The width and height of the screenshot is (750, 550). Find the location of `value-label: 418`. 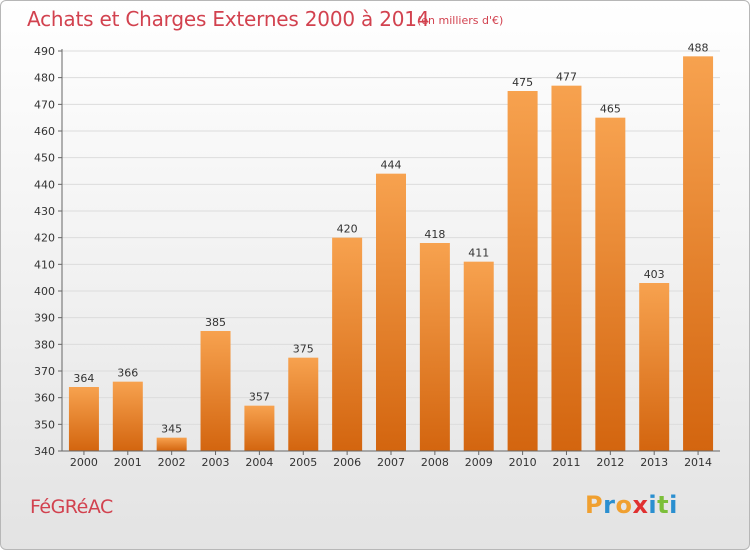

value-label: 418 is located at coordinates (434, 234).